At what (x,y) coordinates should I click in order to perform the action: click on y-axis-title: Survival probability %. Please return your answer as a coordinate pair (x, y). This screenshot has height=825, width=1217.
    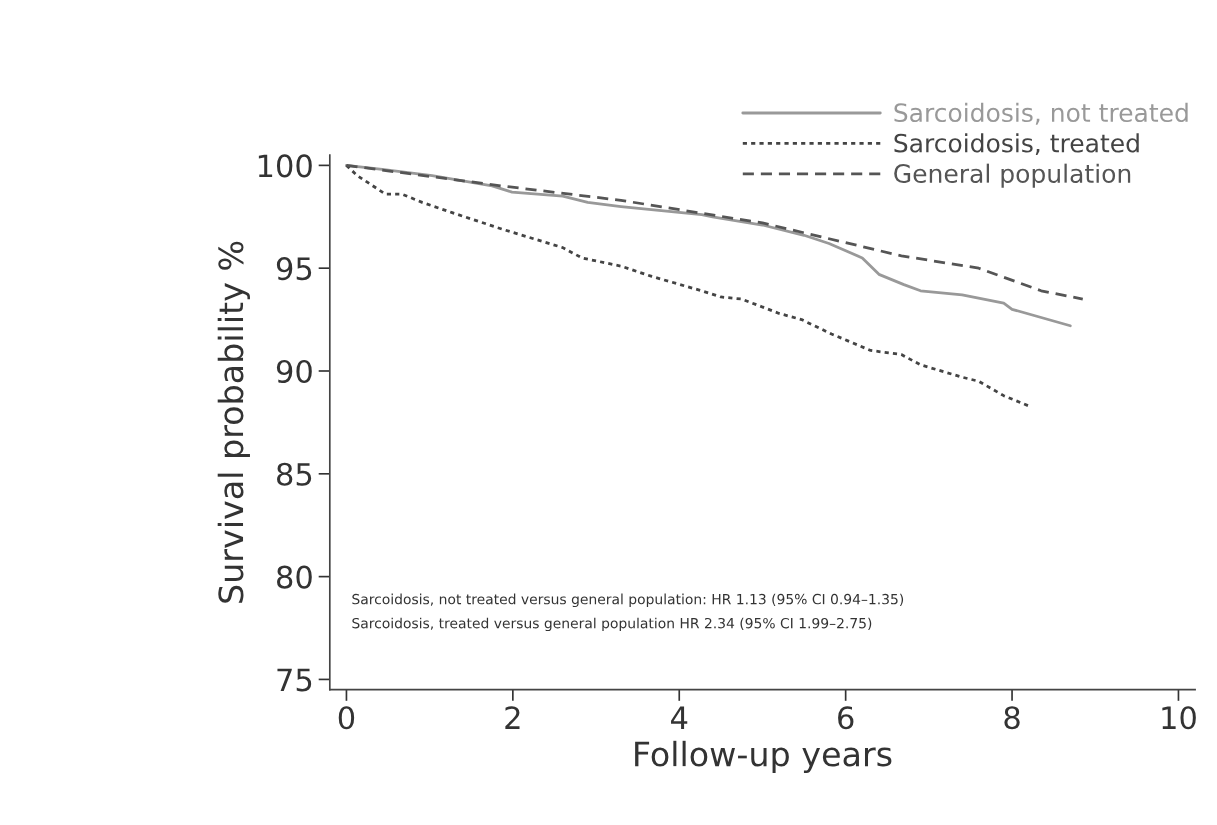
    Looking at the image, I should click on (233, 422).